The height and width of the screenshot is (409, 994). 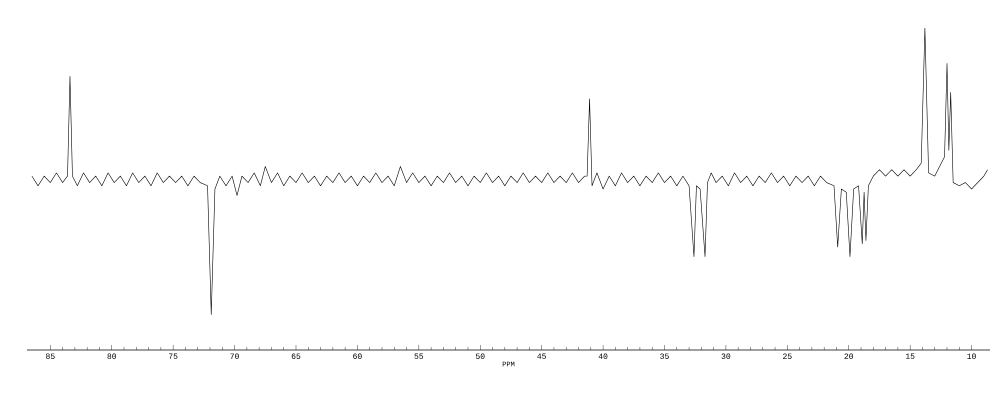 What do you see at coordinates (971, 356) in the screenshot?
I see `x-tick-label: 10` at bounding box center [971, 356].